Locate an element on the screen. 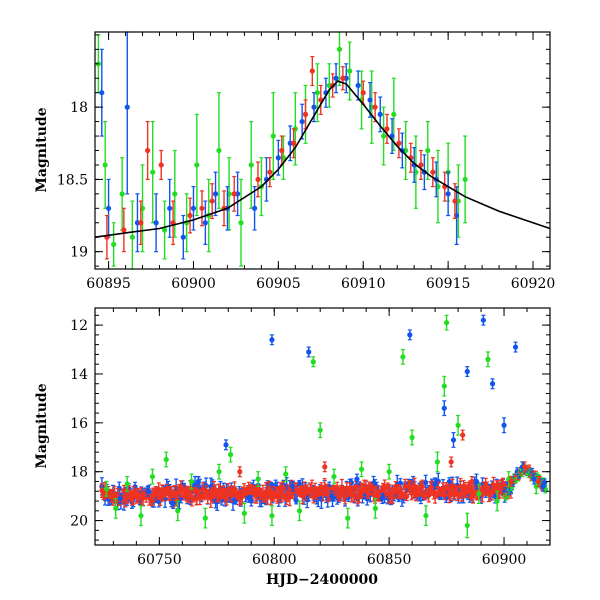 The width and height of the screenshot is (600, 600). top-x-tick-label: 60920 is located at coordinates (533, 284).